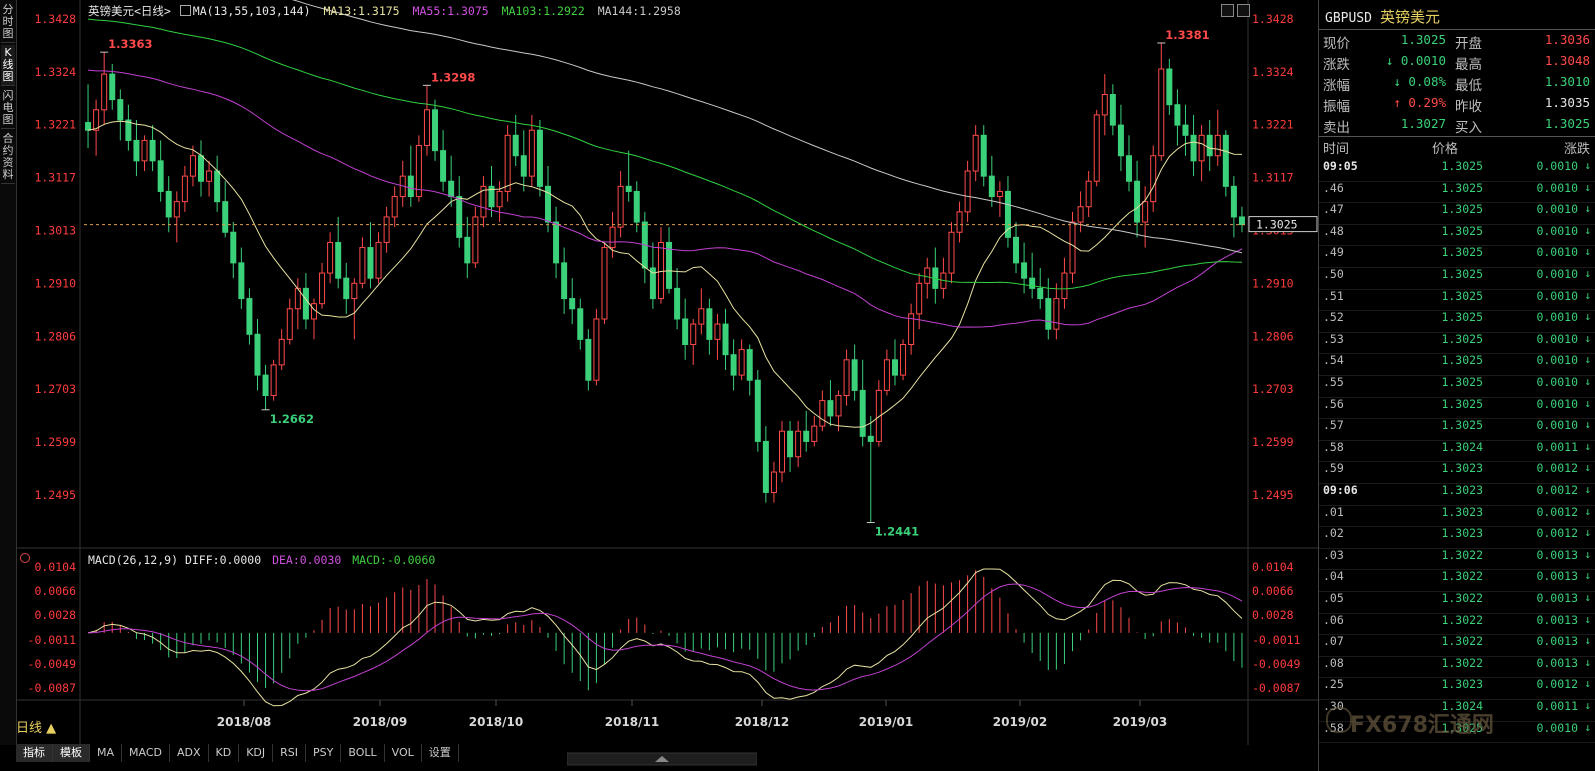 The image size is (1595, 771). Describe the element at coordinates (1557, 533) in the screenshot. I see `tick-change: 0.0012` at that location.